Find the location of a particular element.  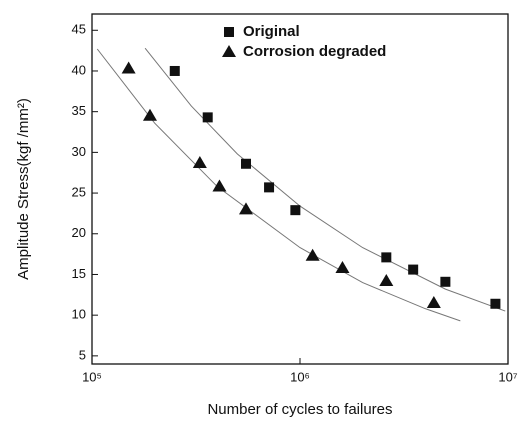

x-tick-label: 10⁶ is located at coordinates (300, 376).